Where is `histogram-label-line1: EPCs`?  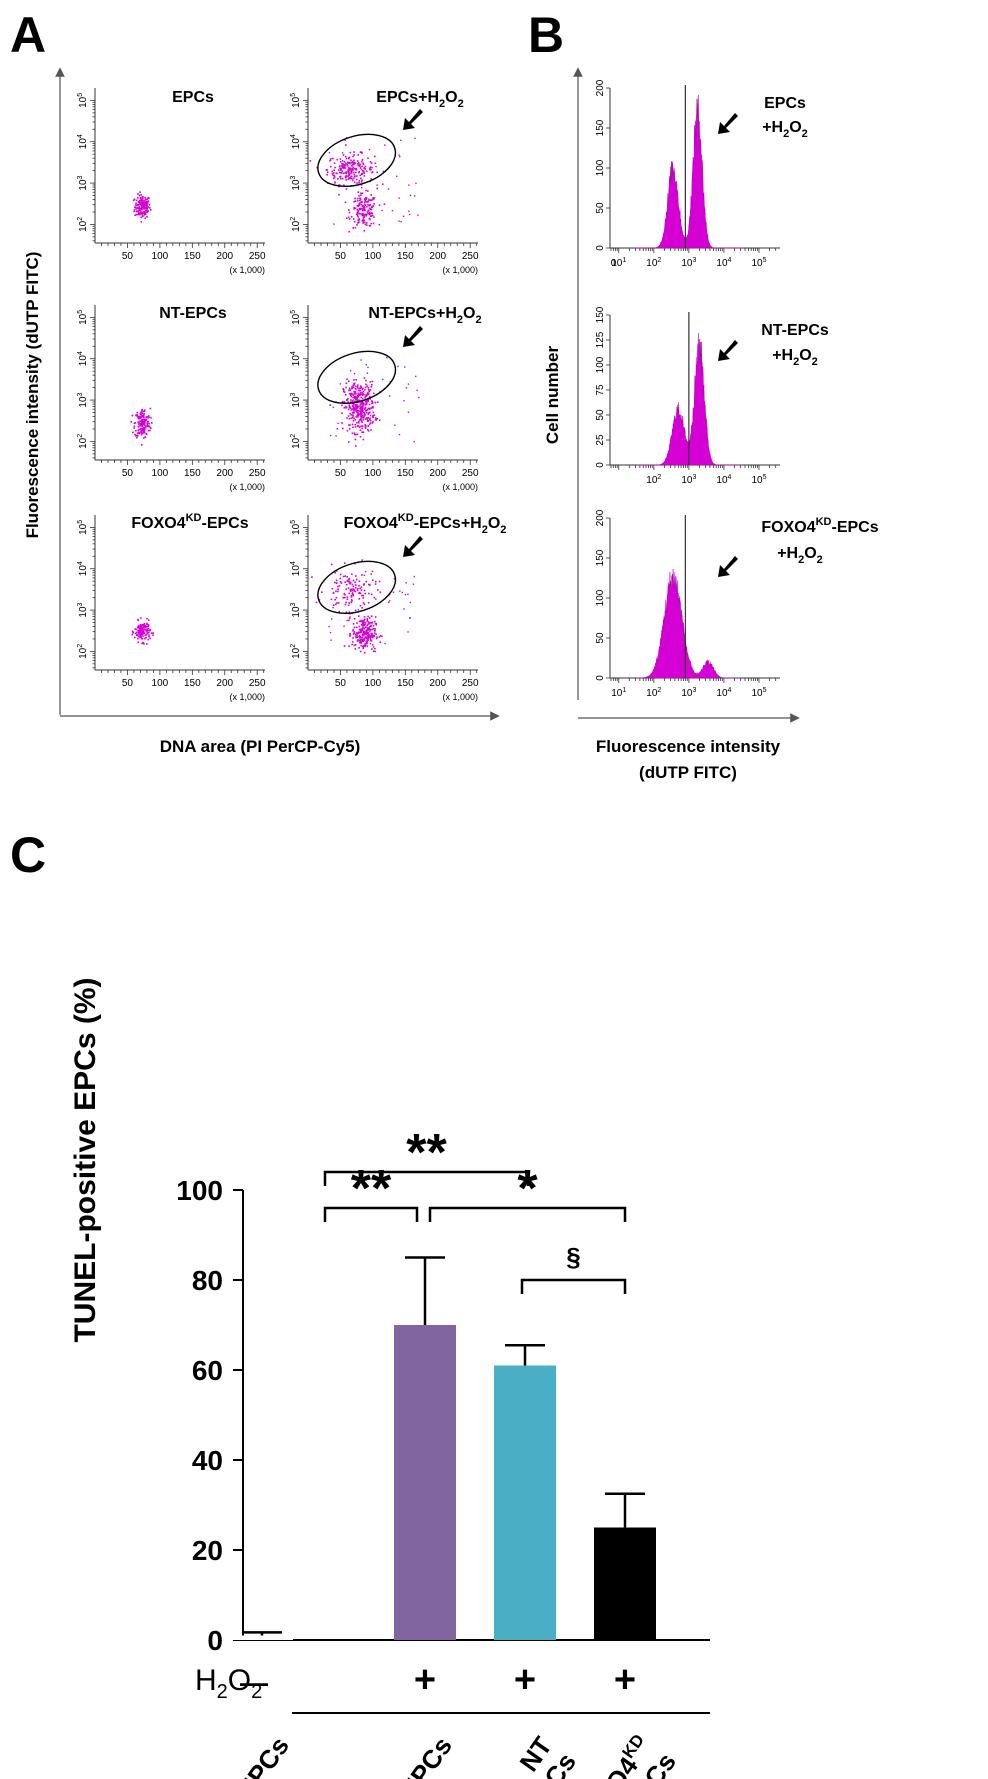 histogram-label-line1: EPCs is located at coordinates (785, 103).